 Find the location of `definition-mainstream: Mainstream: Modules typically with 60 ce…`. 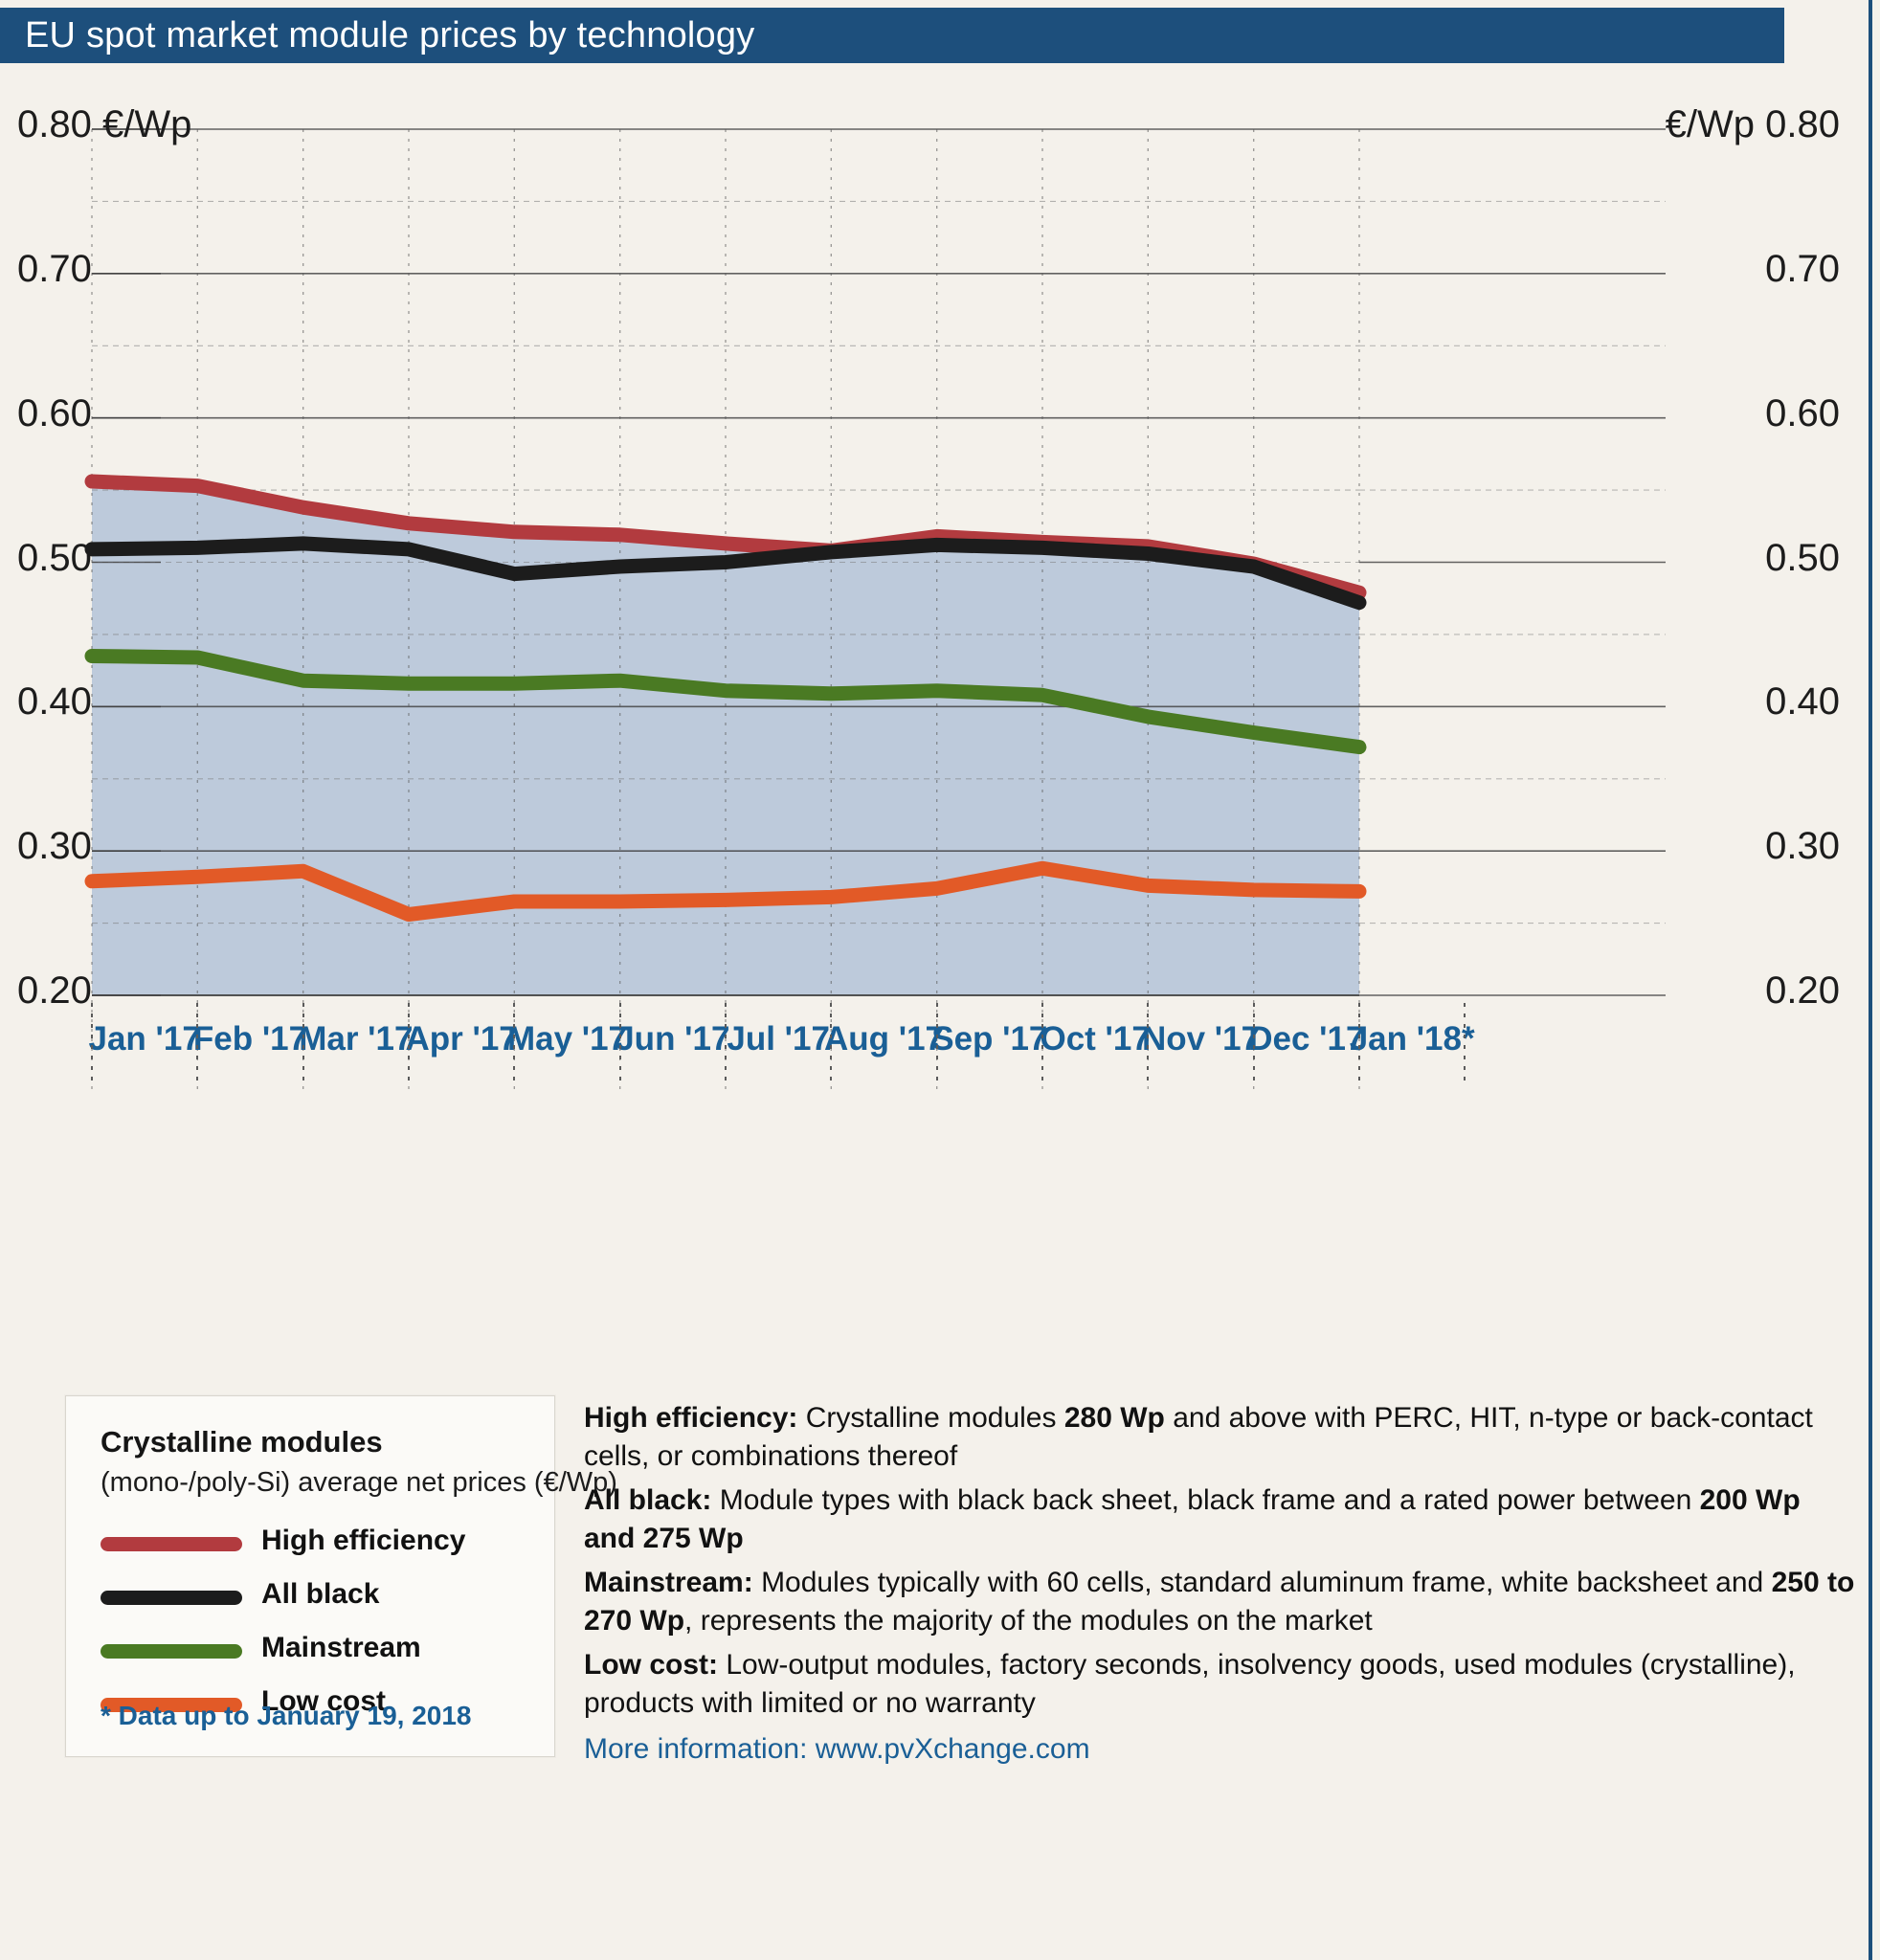

definition-mainstream: Mainstream: Modules typically with 60 ce… is located at coordinates (1220, 1602).